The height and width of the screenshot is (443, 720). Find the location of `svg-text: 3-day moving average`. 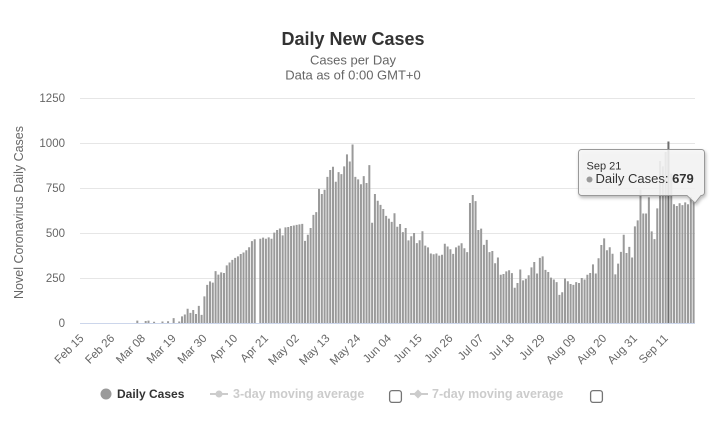

svg-text: 3-day moving average is located at coordinates (298, 394).